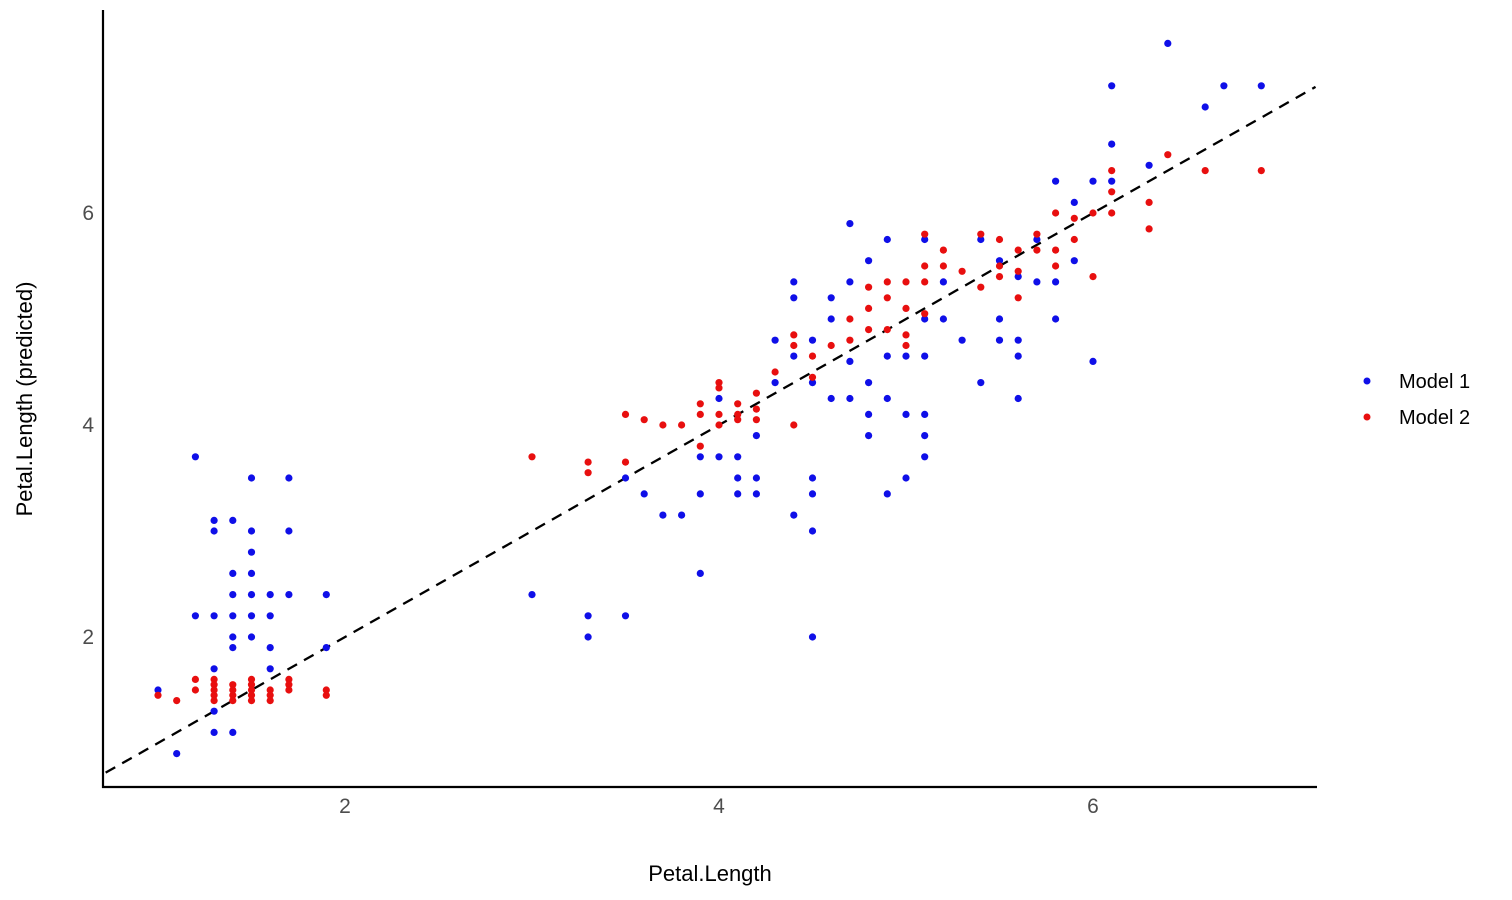  What do you see at coordinates (88, 637) in the screenshot?
I see `y-tick-label-2: 2` at bounding box center [88, 637].